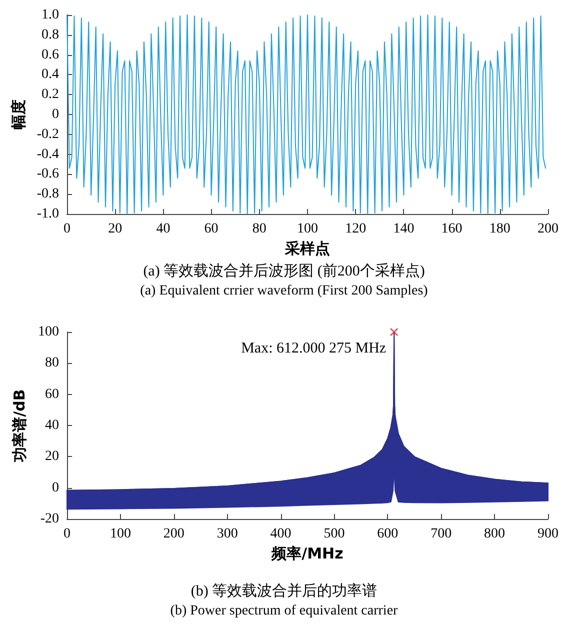 The height and width of the screenshot is (625, 568). I want to click on x-tick-label: 600, so click(387, 534).